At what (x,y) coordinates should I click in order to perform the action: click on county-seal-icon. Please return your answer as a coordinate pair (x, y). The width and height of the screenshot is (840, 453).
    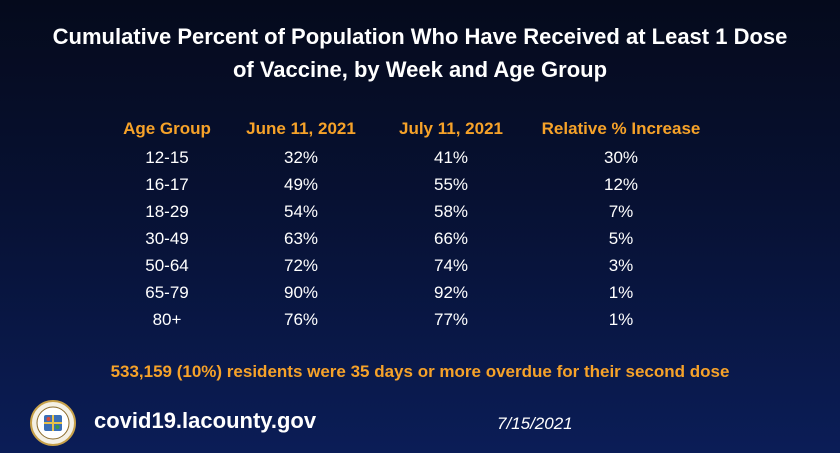
    Looking at the image, I should click on (53, 423).